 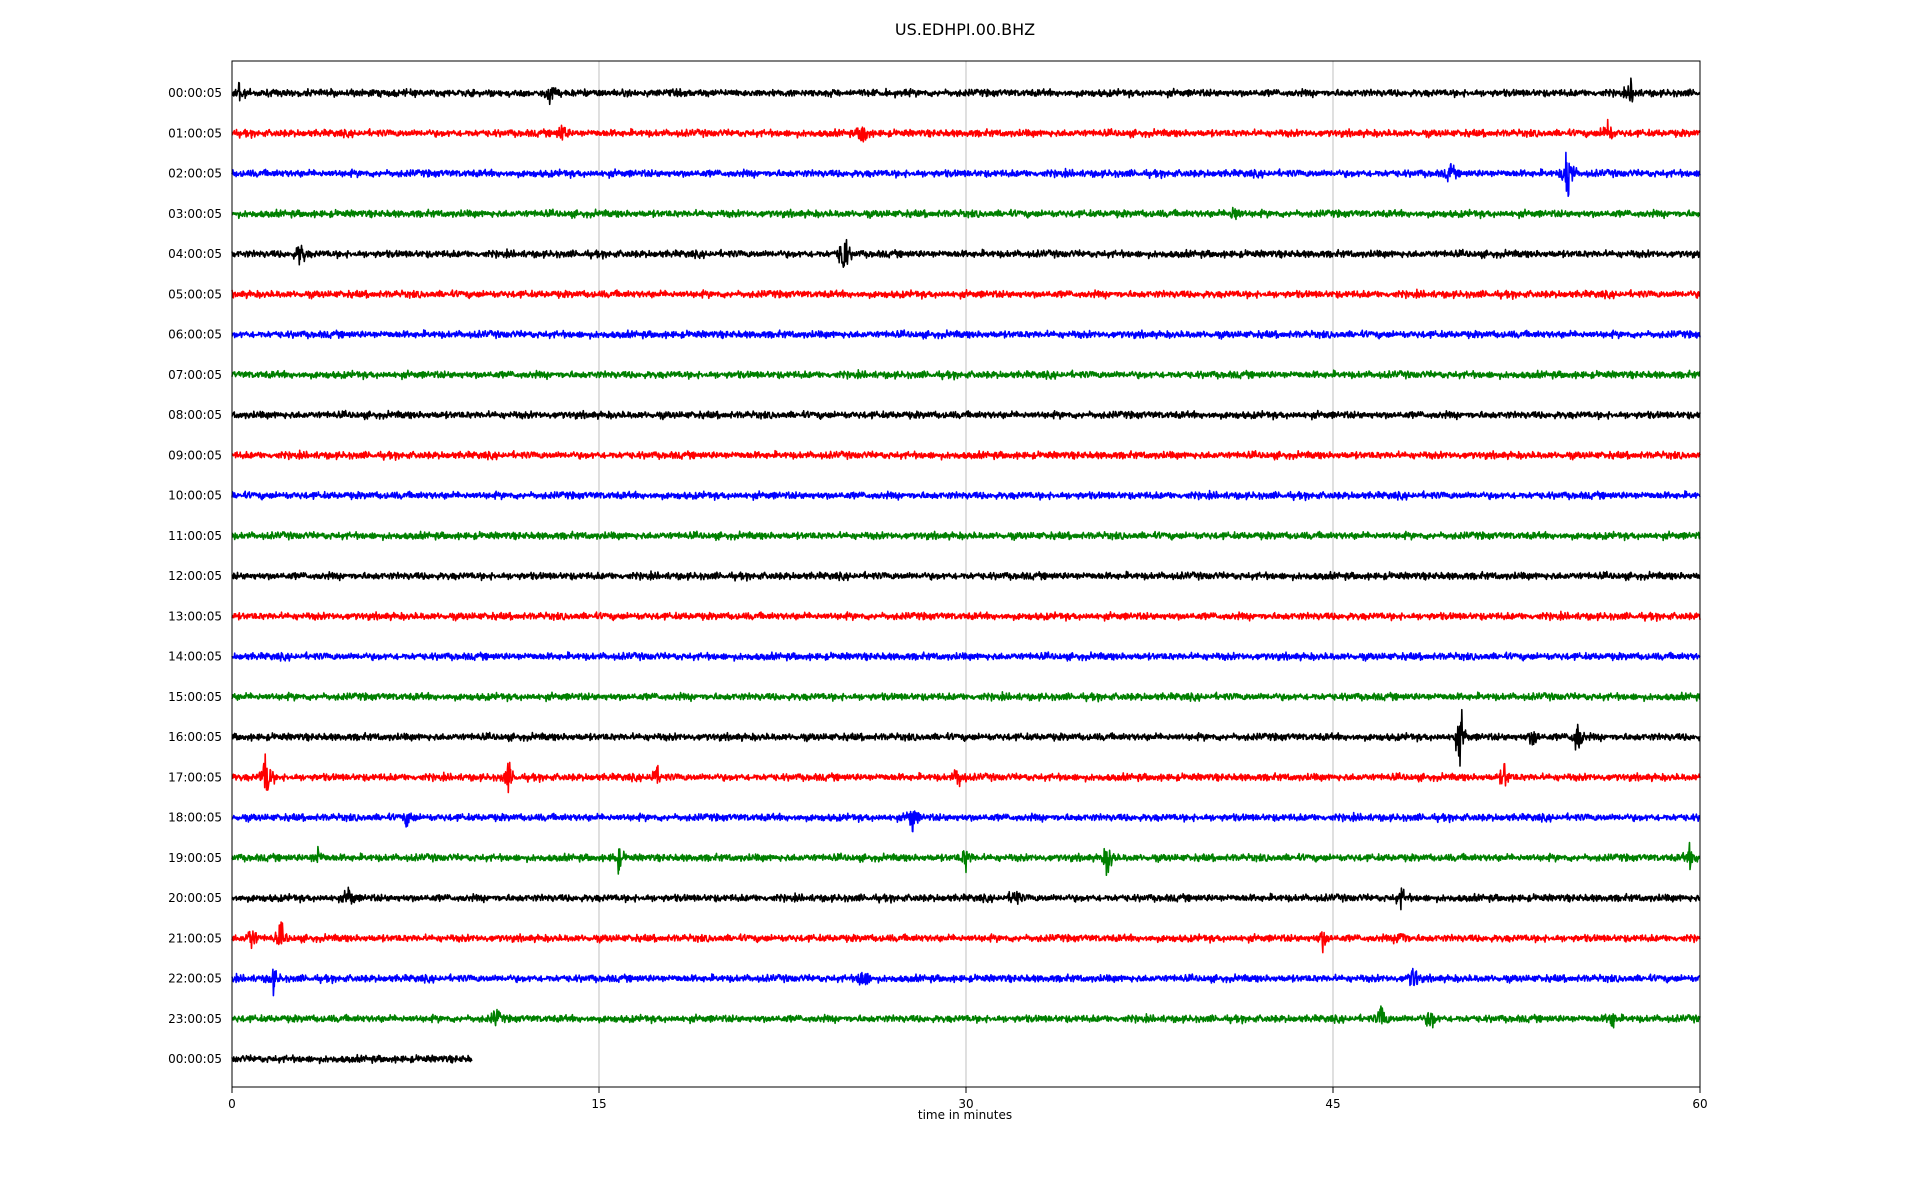 I want to click on x-tick-label-60: 60, so click(x=1699, y=1104).